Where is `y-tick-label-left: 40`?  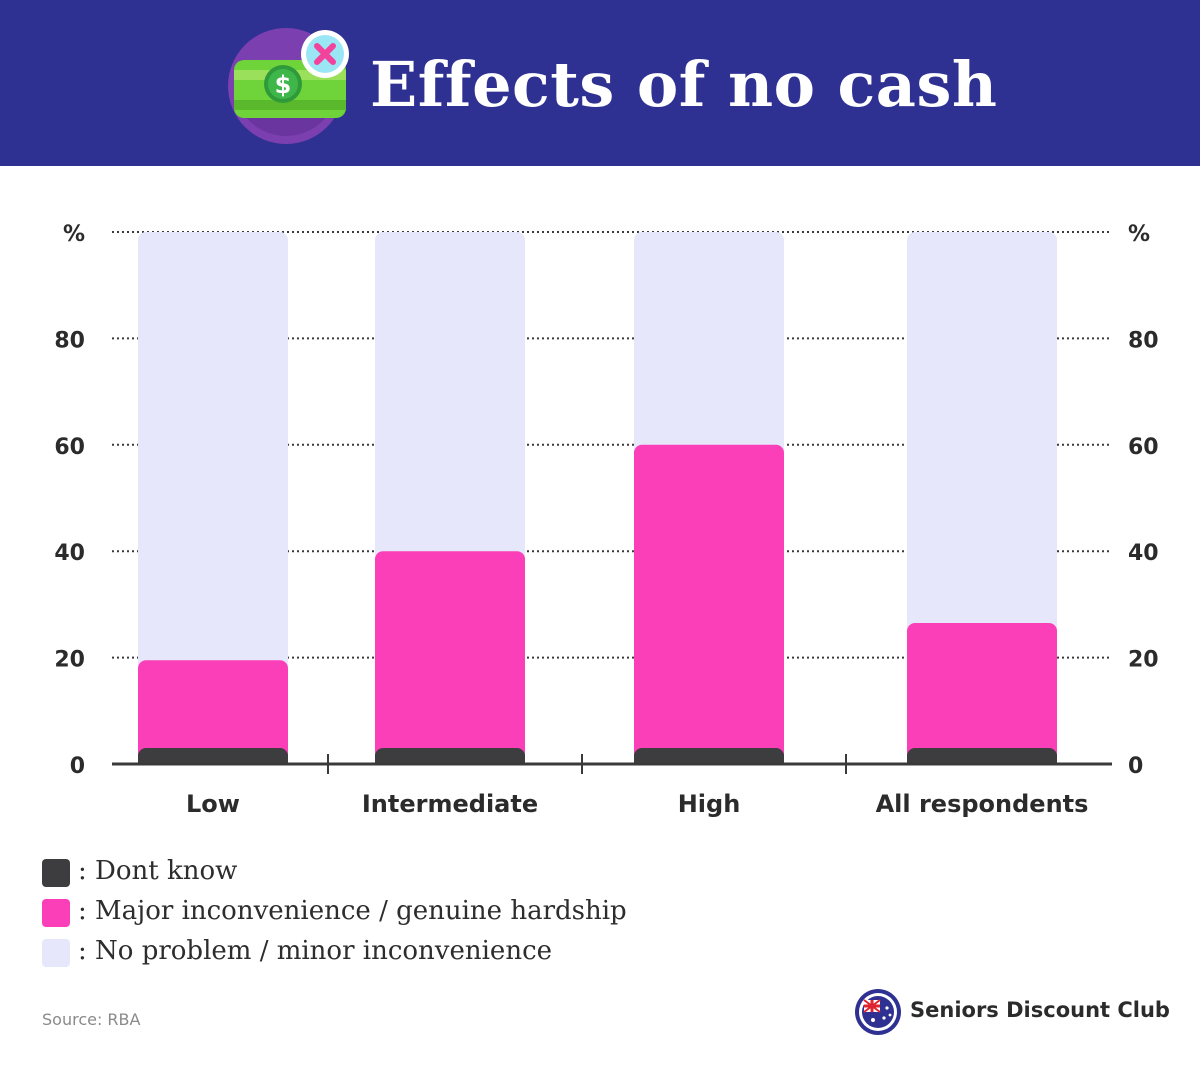
y-tick-label-left: 40 is located at coordinates (69, 553).